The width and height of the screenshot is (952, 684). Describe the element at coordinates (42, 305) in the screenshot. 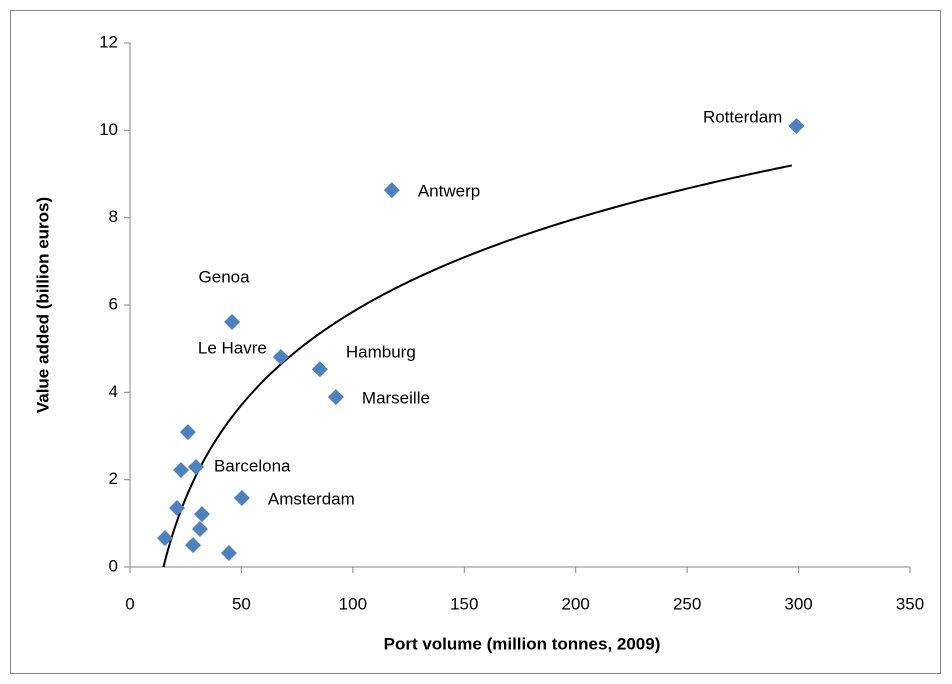

I see `y-axis-title: Value added (billion euros)` at that location.